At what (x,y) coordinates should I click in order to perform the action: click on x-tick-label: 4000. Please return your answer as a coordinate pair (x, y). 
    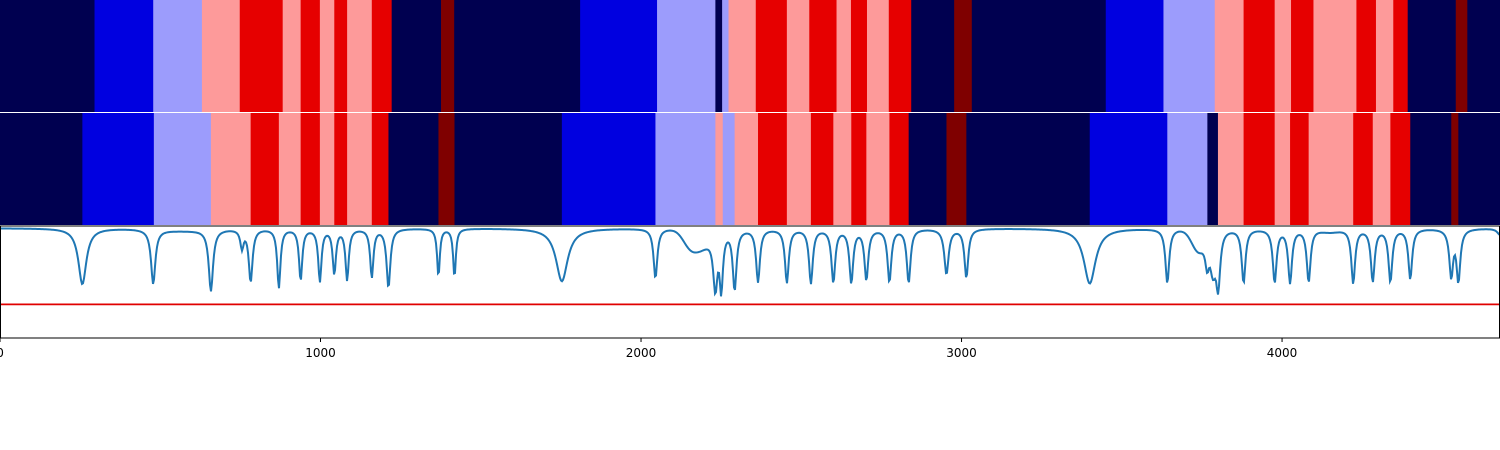
    Looking at the image, I should click on (1282, 353).